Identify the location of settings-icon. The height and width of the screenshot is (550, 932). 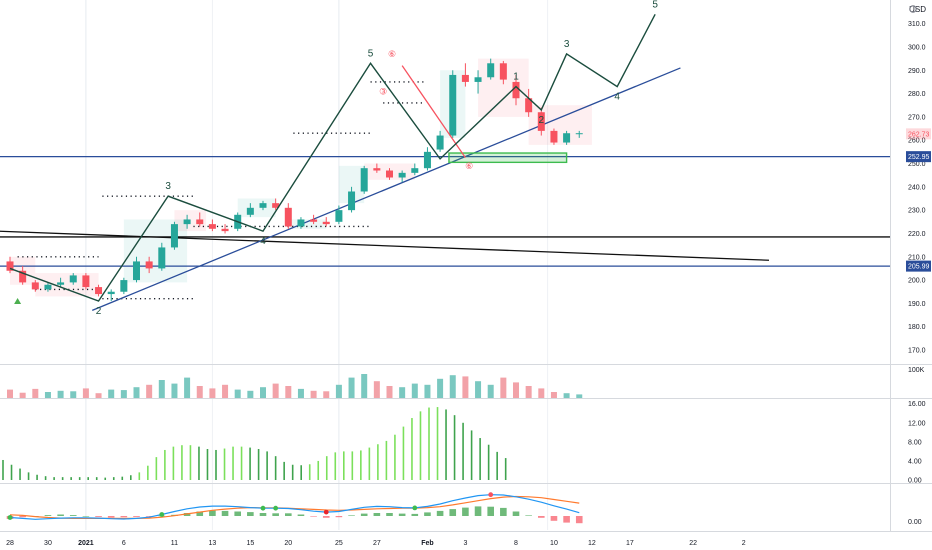
(913, 9).